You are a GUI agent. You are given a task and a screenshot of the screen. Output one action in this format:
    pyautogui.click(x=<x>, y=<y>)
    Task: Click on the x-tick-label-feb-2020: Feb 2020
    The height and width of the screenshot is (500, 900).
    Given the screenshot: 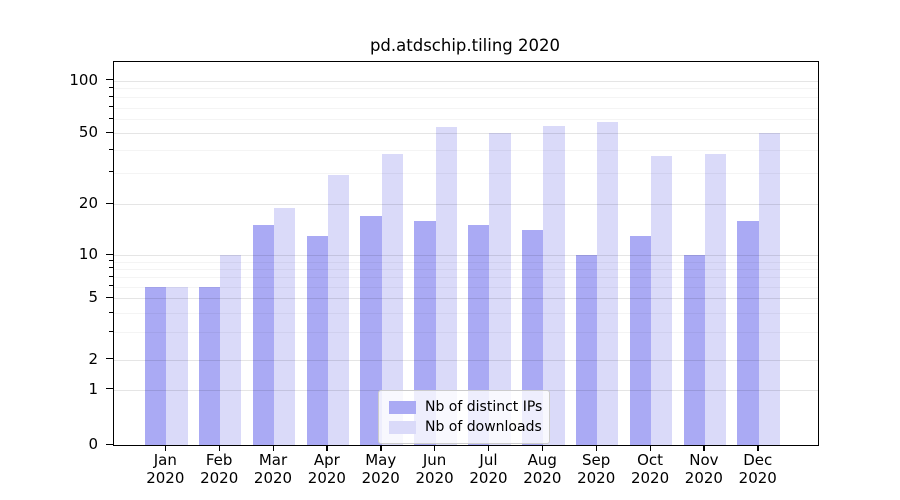 What is the action you would take?
    pyautogui.click(x=219, y=469)
    